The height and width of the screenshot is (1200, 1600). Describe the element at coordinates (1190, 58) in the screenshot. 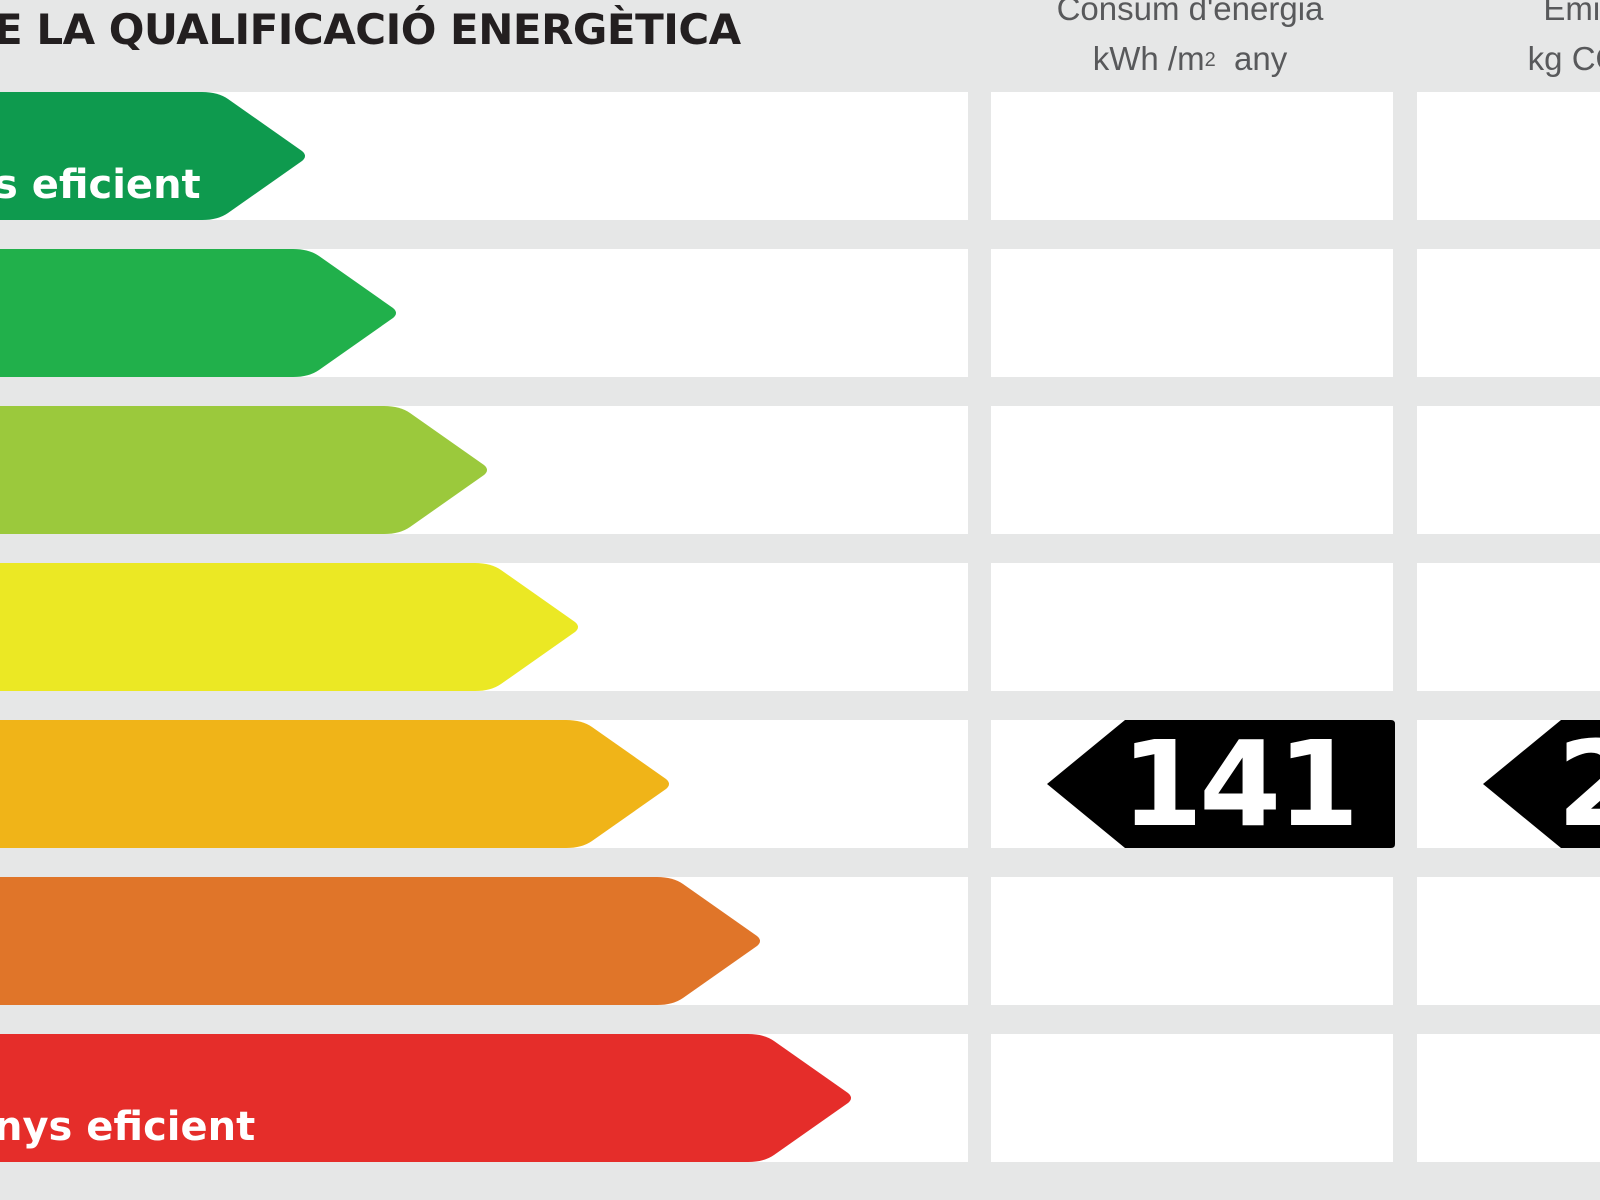

I see `energy-consumption-unit: kWh /m2 any` at that location.